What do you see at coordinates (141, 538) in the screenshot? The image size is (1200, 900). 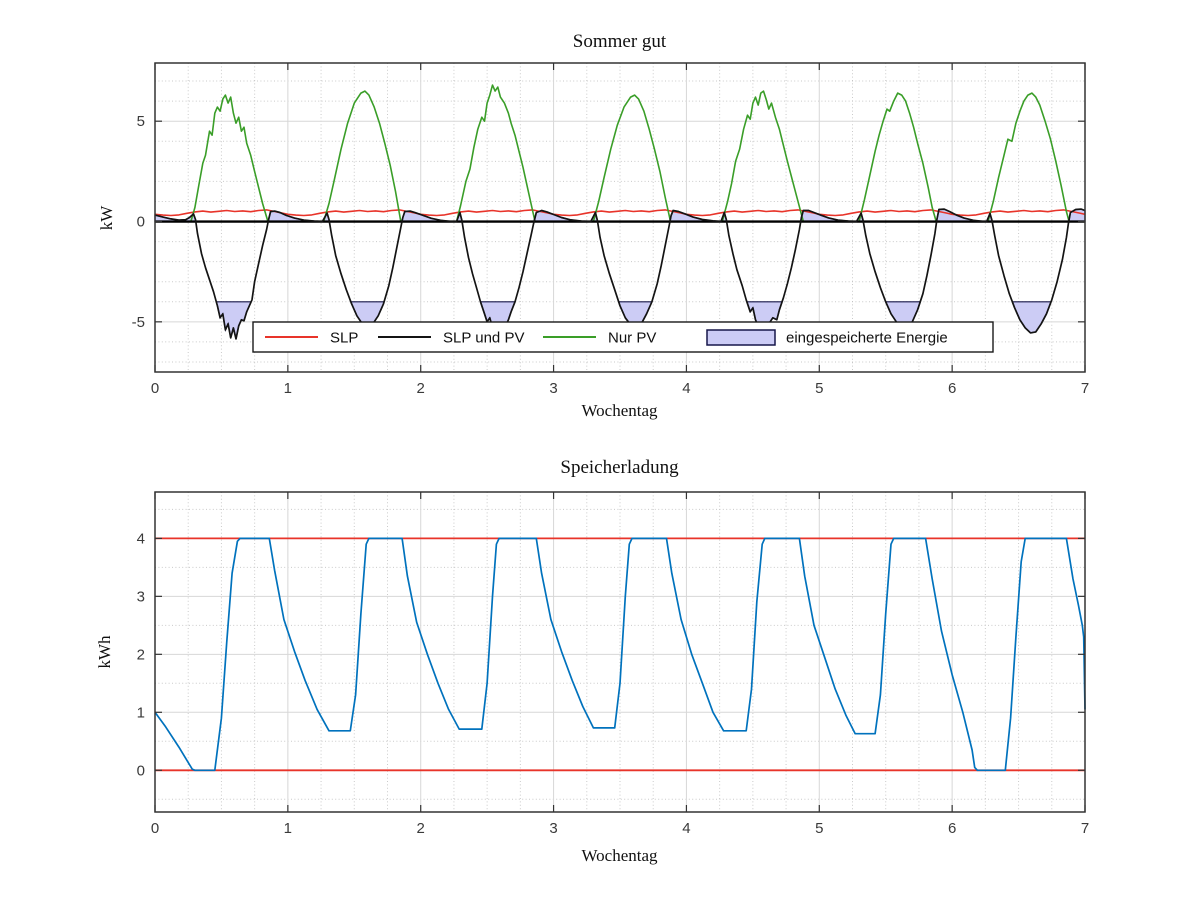 I see `y-tick-label: 4` at bounding box center [141, 538].